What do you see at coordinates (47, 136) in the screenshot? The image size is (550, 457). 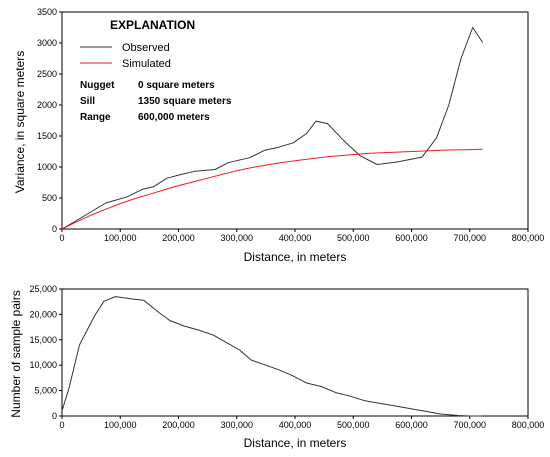 I see `variogram-y-tick-label: 1500` at bounding box center [47, 136].